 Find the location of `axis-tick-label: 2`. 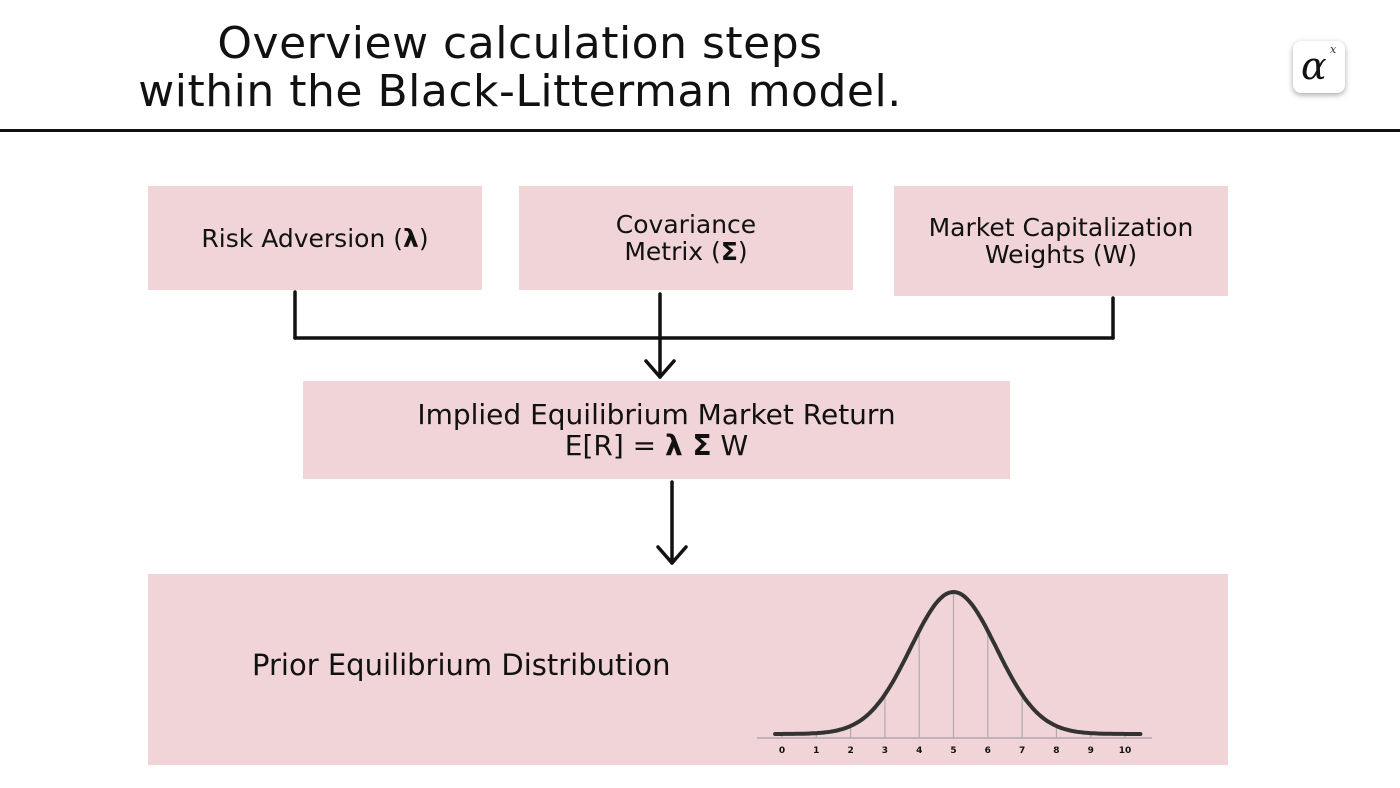

axis-tick-label: 2 is located at coordinates (850, 751).